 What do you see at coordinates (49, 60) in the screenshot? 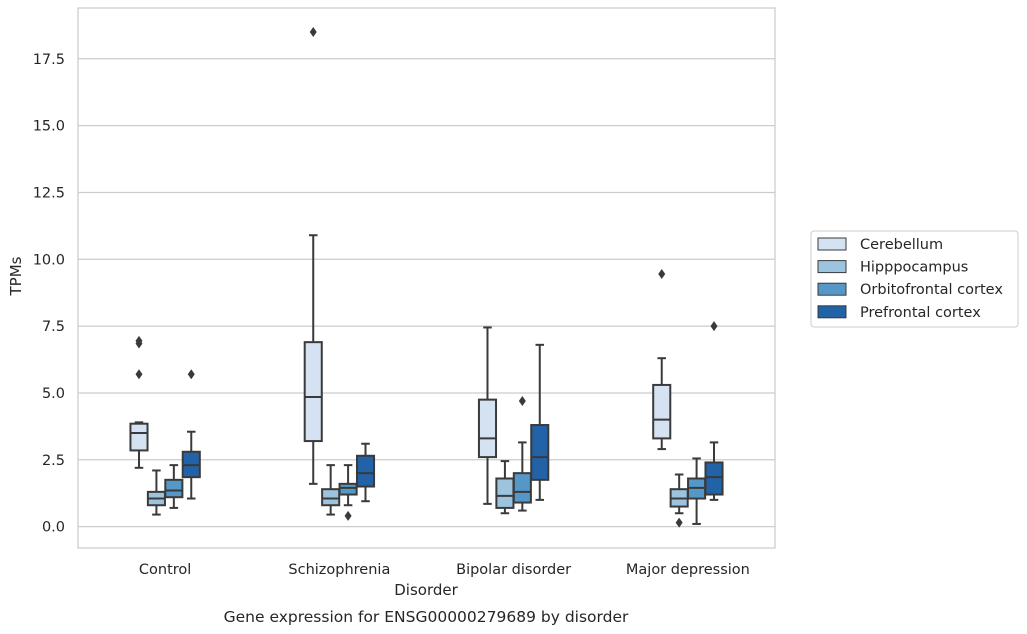
I see `y-tick-label: 17.5` at bounding box center [49, 60].